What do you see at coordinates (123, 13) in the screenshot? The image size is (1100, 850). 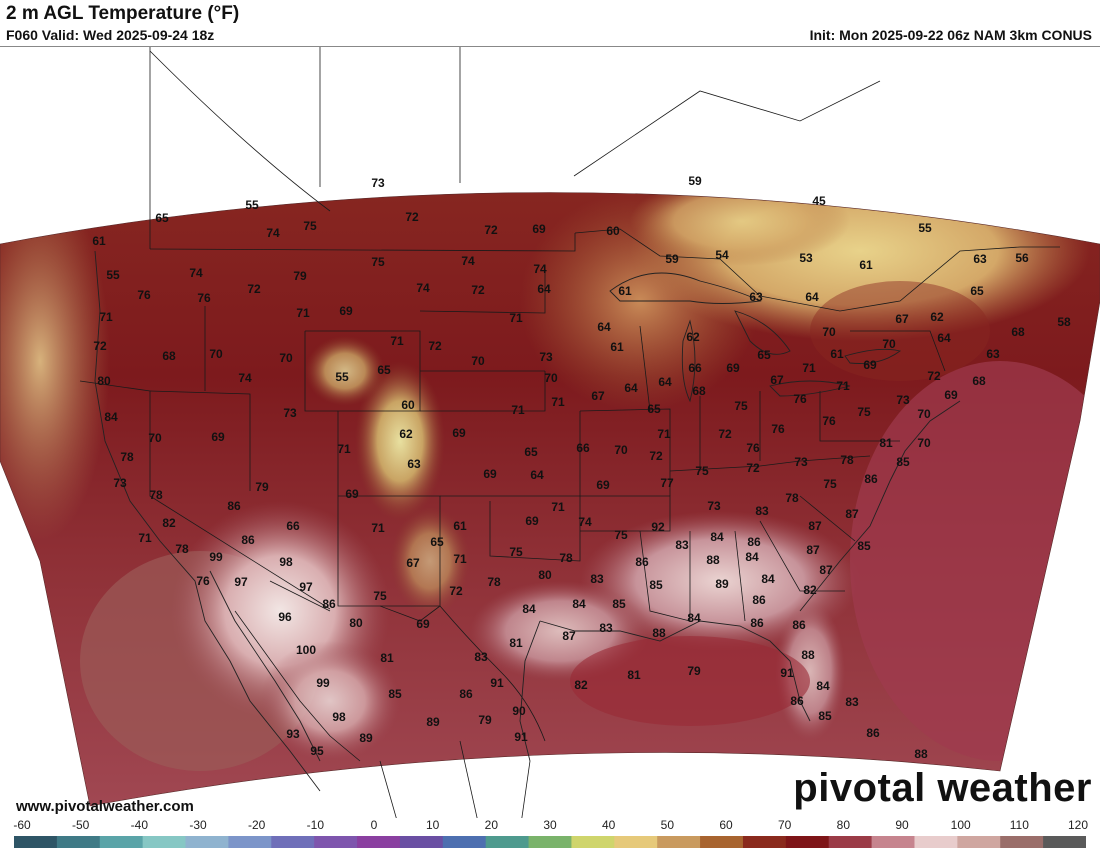 I see `map-title: 2 m AGL Temperature (°F)` at bounding box center [123, 13].